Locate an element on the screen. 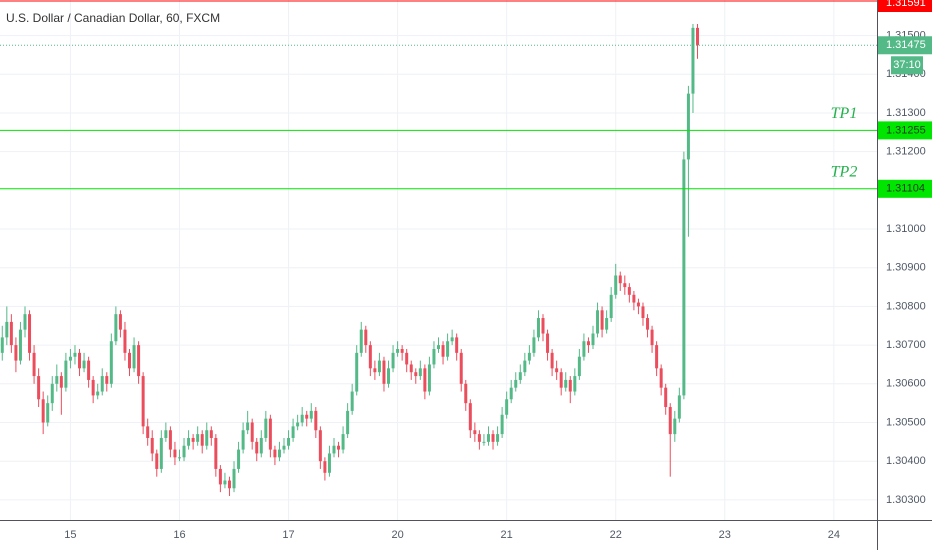 This screenshot has width=932, height=550. level-name: TP1 is located at coordinates (844, 113).